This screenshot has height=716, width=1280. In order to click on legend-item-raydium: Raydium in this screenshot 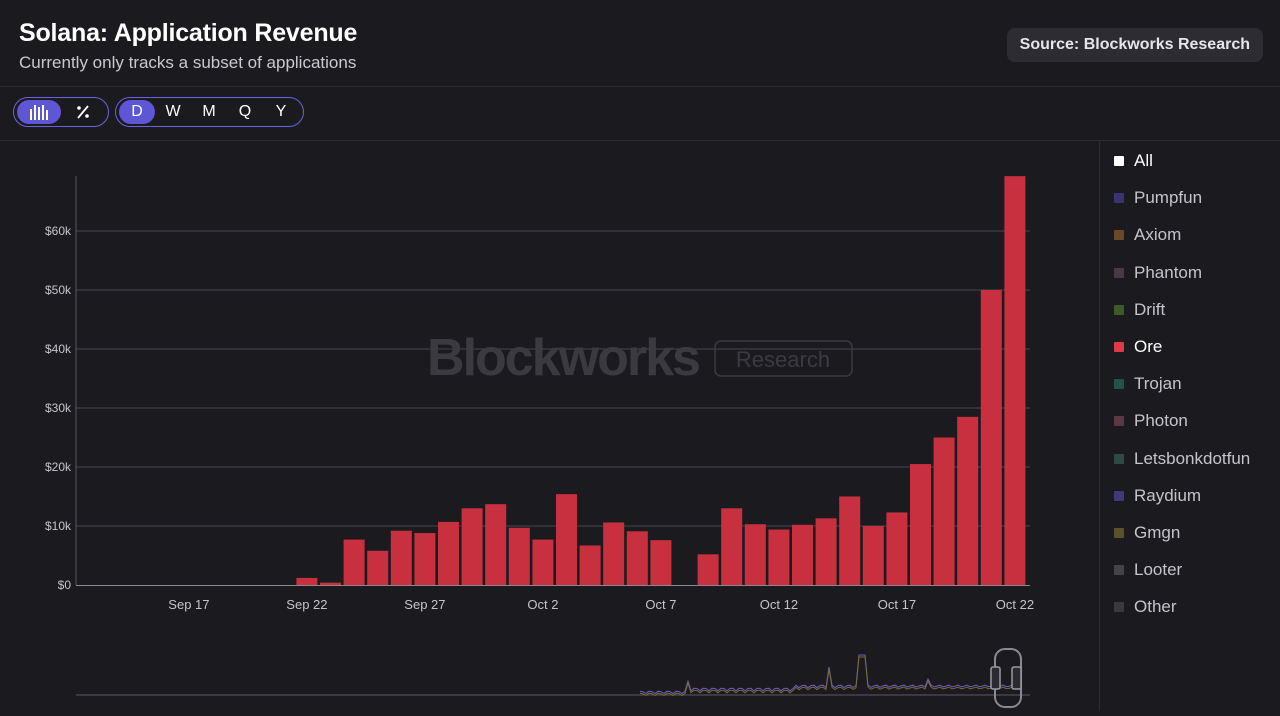, I will do `click(1157, 496)`.